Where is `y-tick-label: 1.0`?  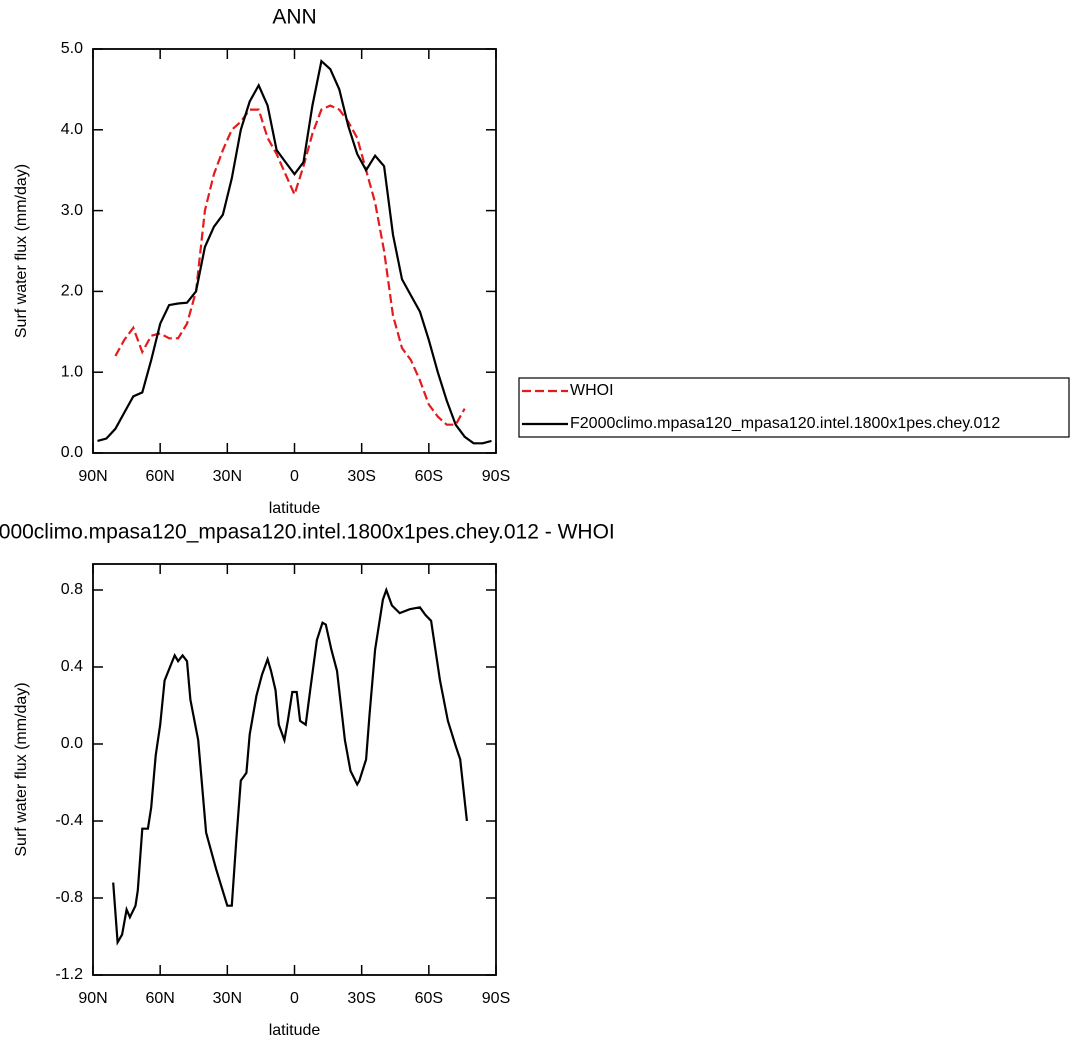 y-tick-label: 1.0 is located at coordinates (72, 371).